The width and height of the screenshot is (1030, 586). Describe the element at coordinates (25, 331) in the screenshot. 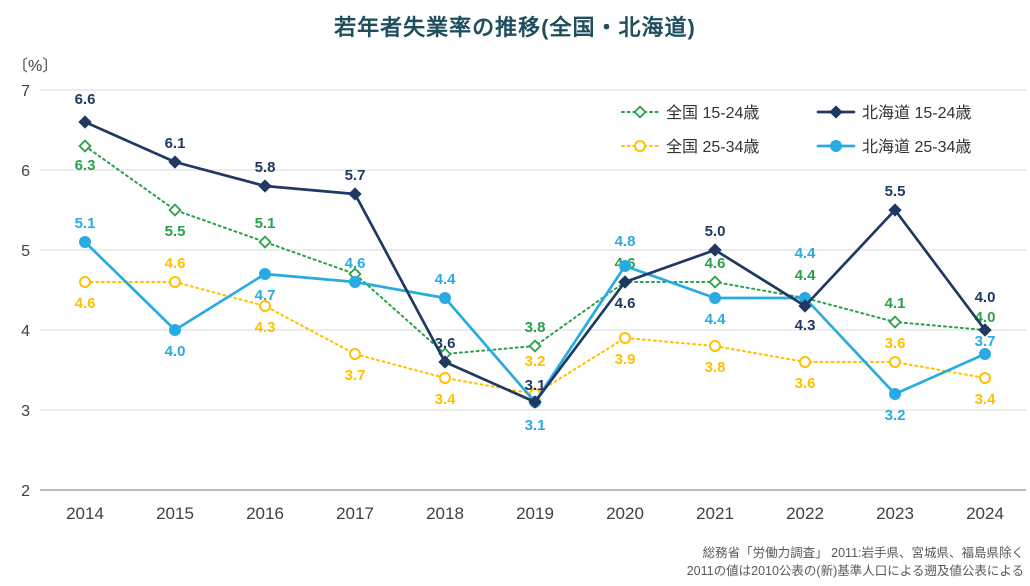

I see `y-axis-tick-label: 4` at that location.